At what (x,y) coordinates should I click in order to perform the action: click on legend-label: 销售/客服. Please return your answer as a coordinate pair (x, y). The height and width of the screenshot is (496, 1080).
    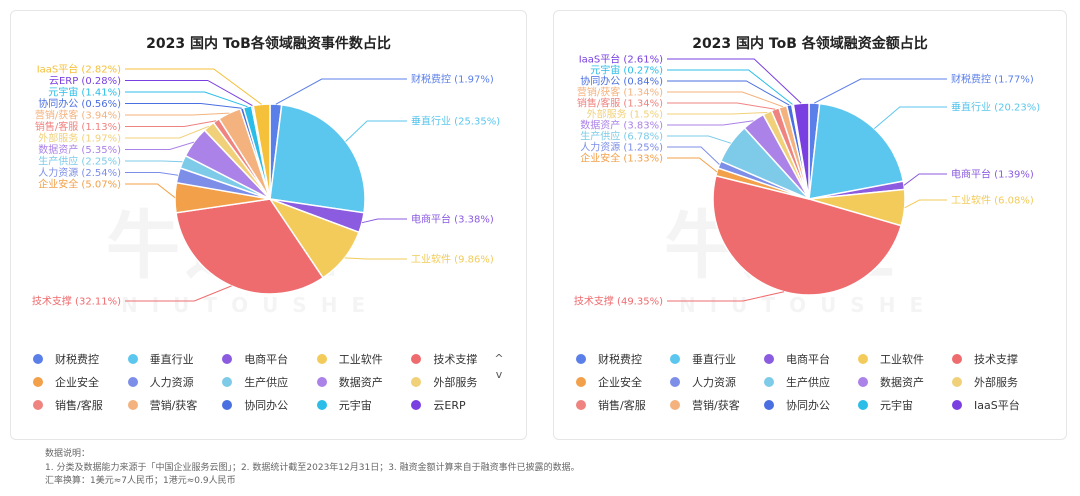
    Looking at the image, I should click on (622, 405).